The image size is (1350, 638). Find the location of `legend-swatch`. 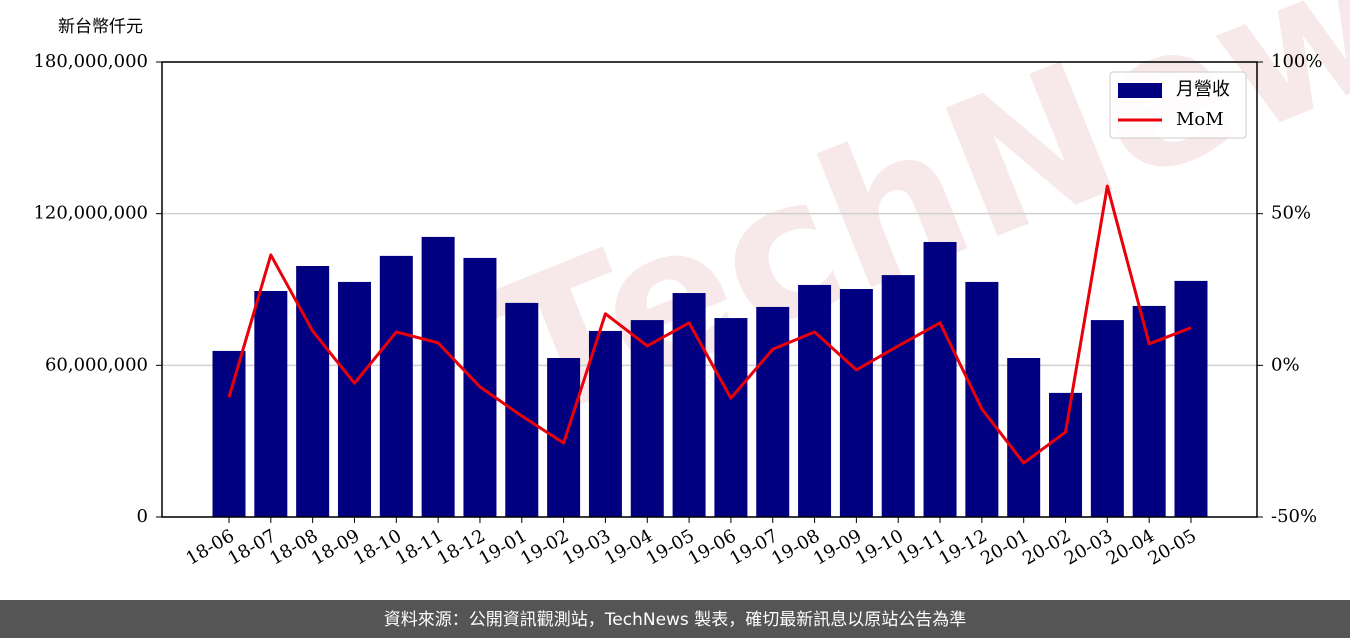

legend-swatch is located at coordinates (1140, 90).